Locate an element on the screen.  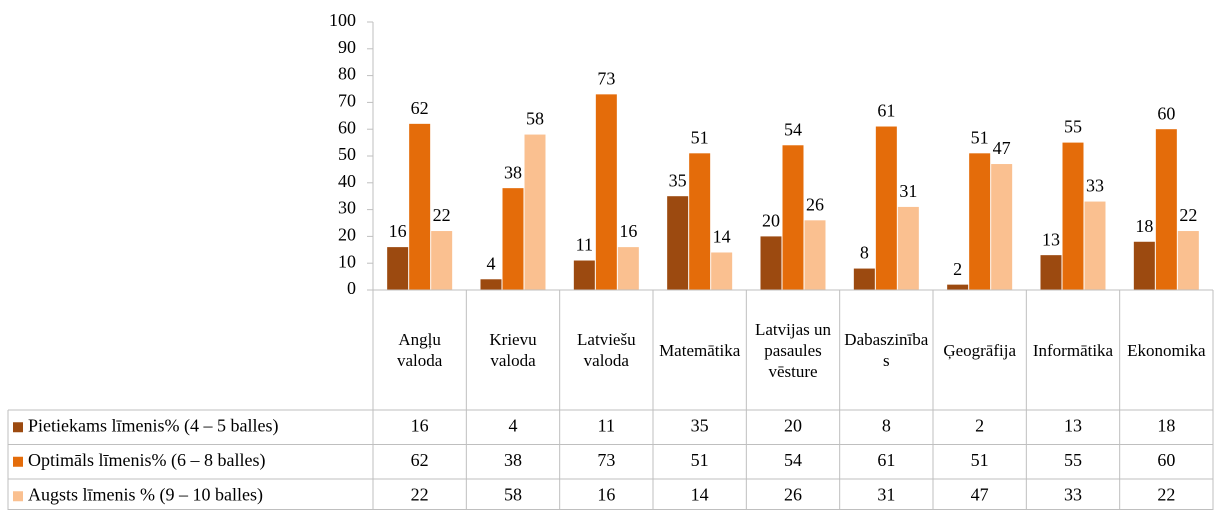
table-value: 55 is located at coordinates (1073, 460).